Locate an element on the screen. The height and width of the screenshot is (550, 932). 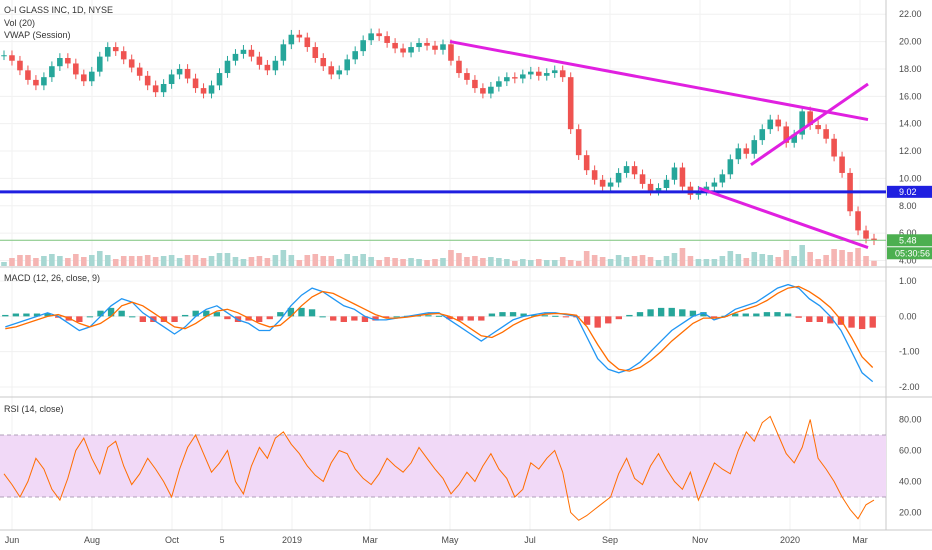
macd-tick-label: -2.00 is located at coordinates (909, 387).